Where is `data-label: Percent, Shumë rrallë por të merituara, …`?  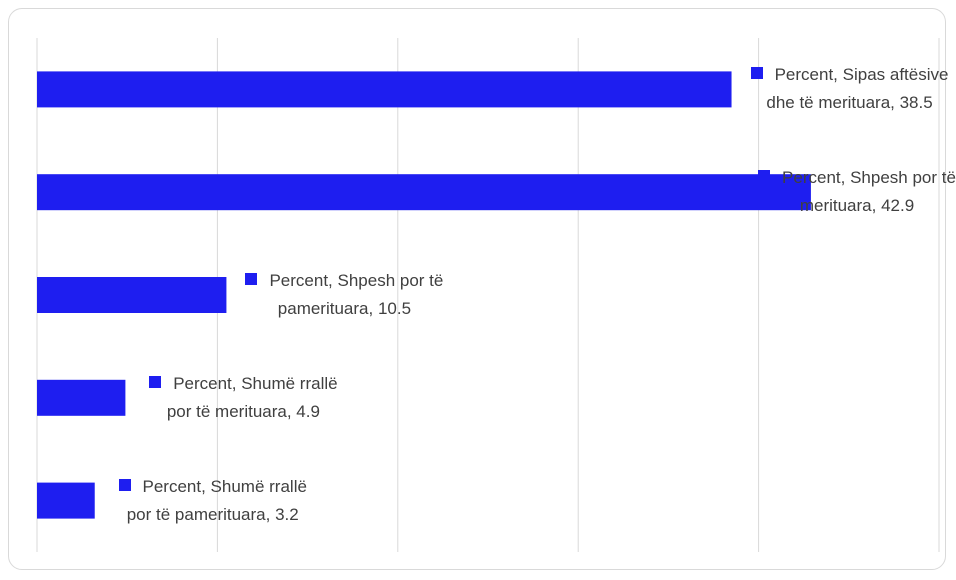
data-label: Percent, Shumë rrallë por të merituara, … is located at coordinates (243, 398).